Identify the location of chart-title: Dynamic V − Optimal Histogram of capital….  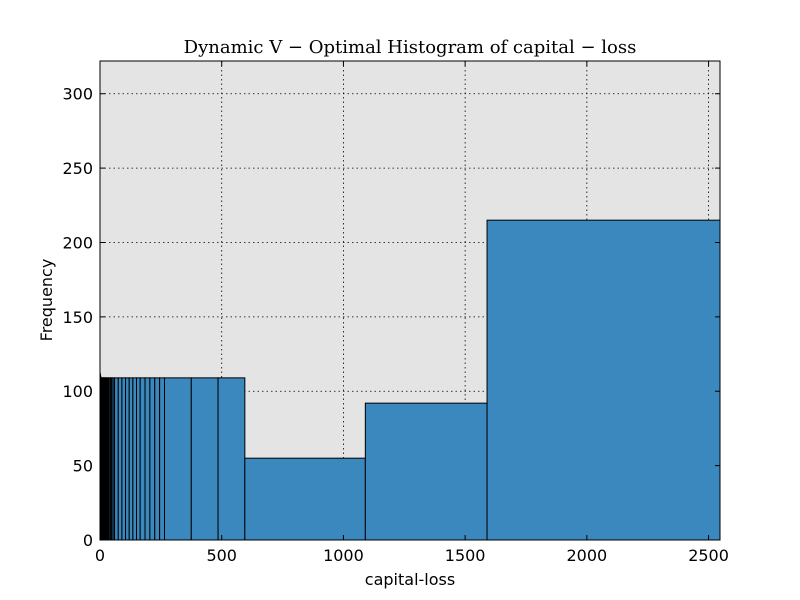
(410, 47).